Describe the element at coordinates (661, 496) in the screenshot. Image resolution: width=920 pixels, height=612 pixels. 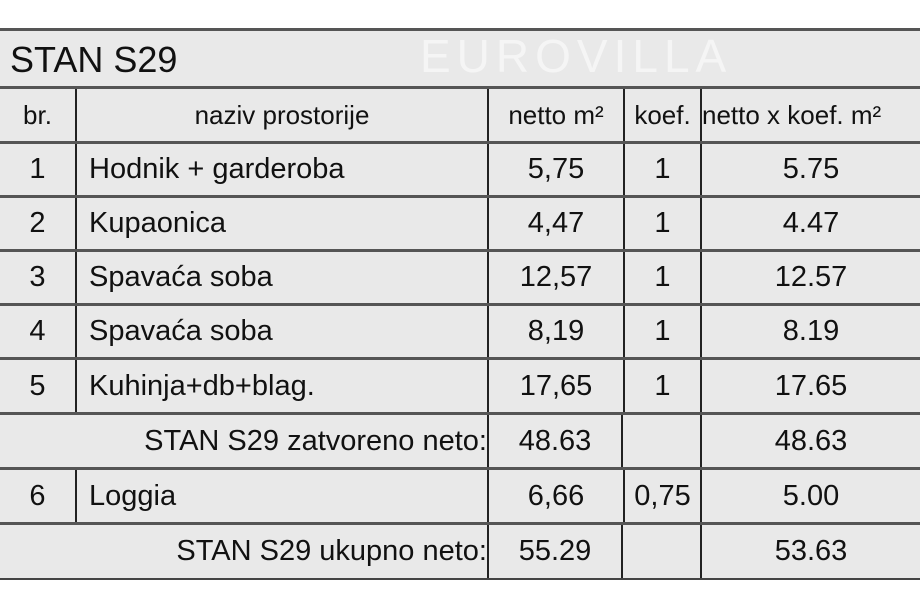
I see `room-koef: 0,75` at that location.